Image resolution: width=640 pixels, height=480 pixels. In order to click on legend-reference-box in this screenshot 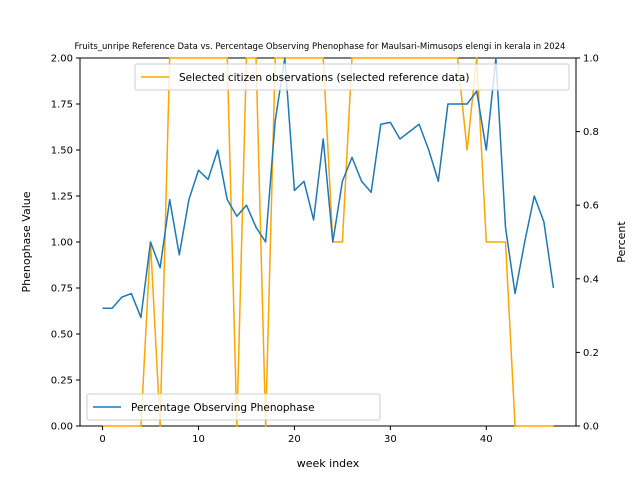, I will do `click(352, 77)`.